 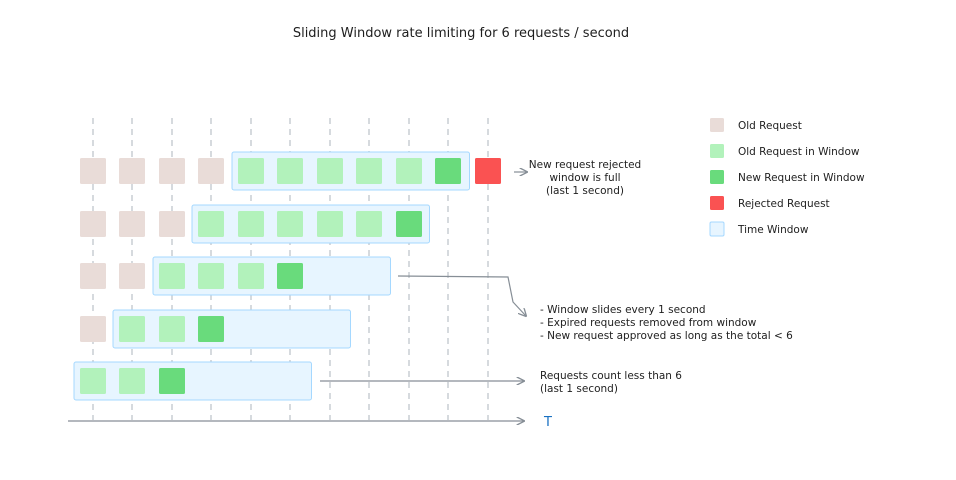 What do you see at coordinates (488, 171) in the screenshot?
I see `rejected-request-cell` at bounding box center [488, 171].